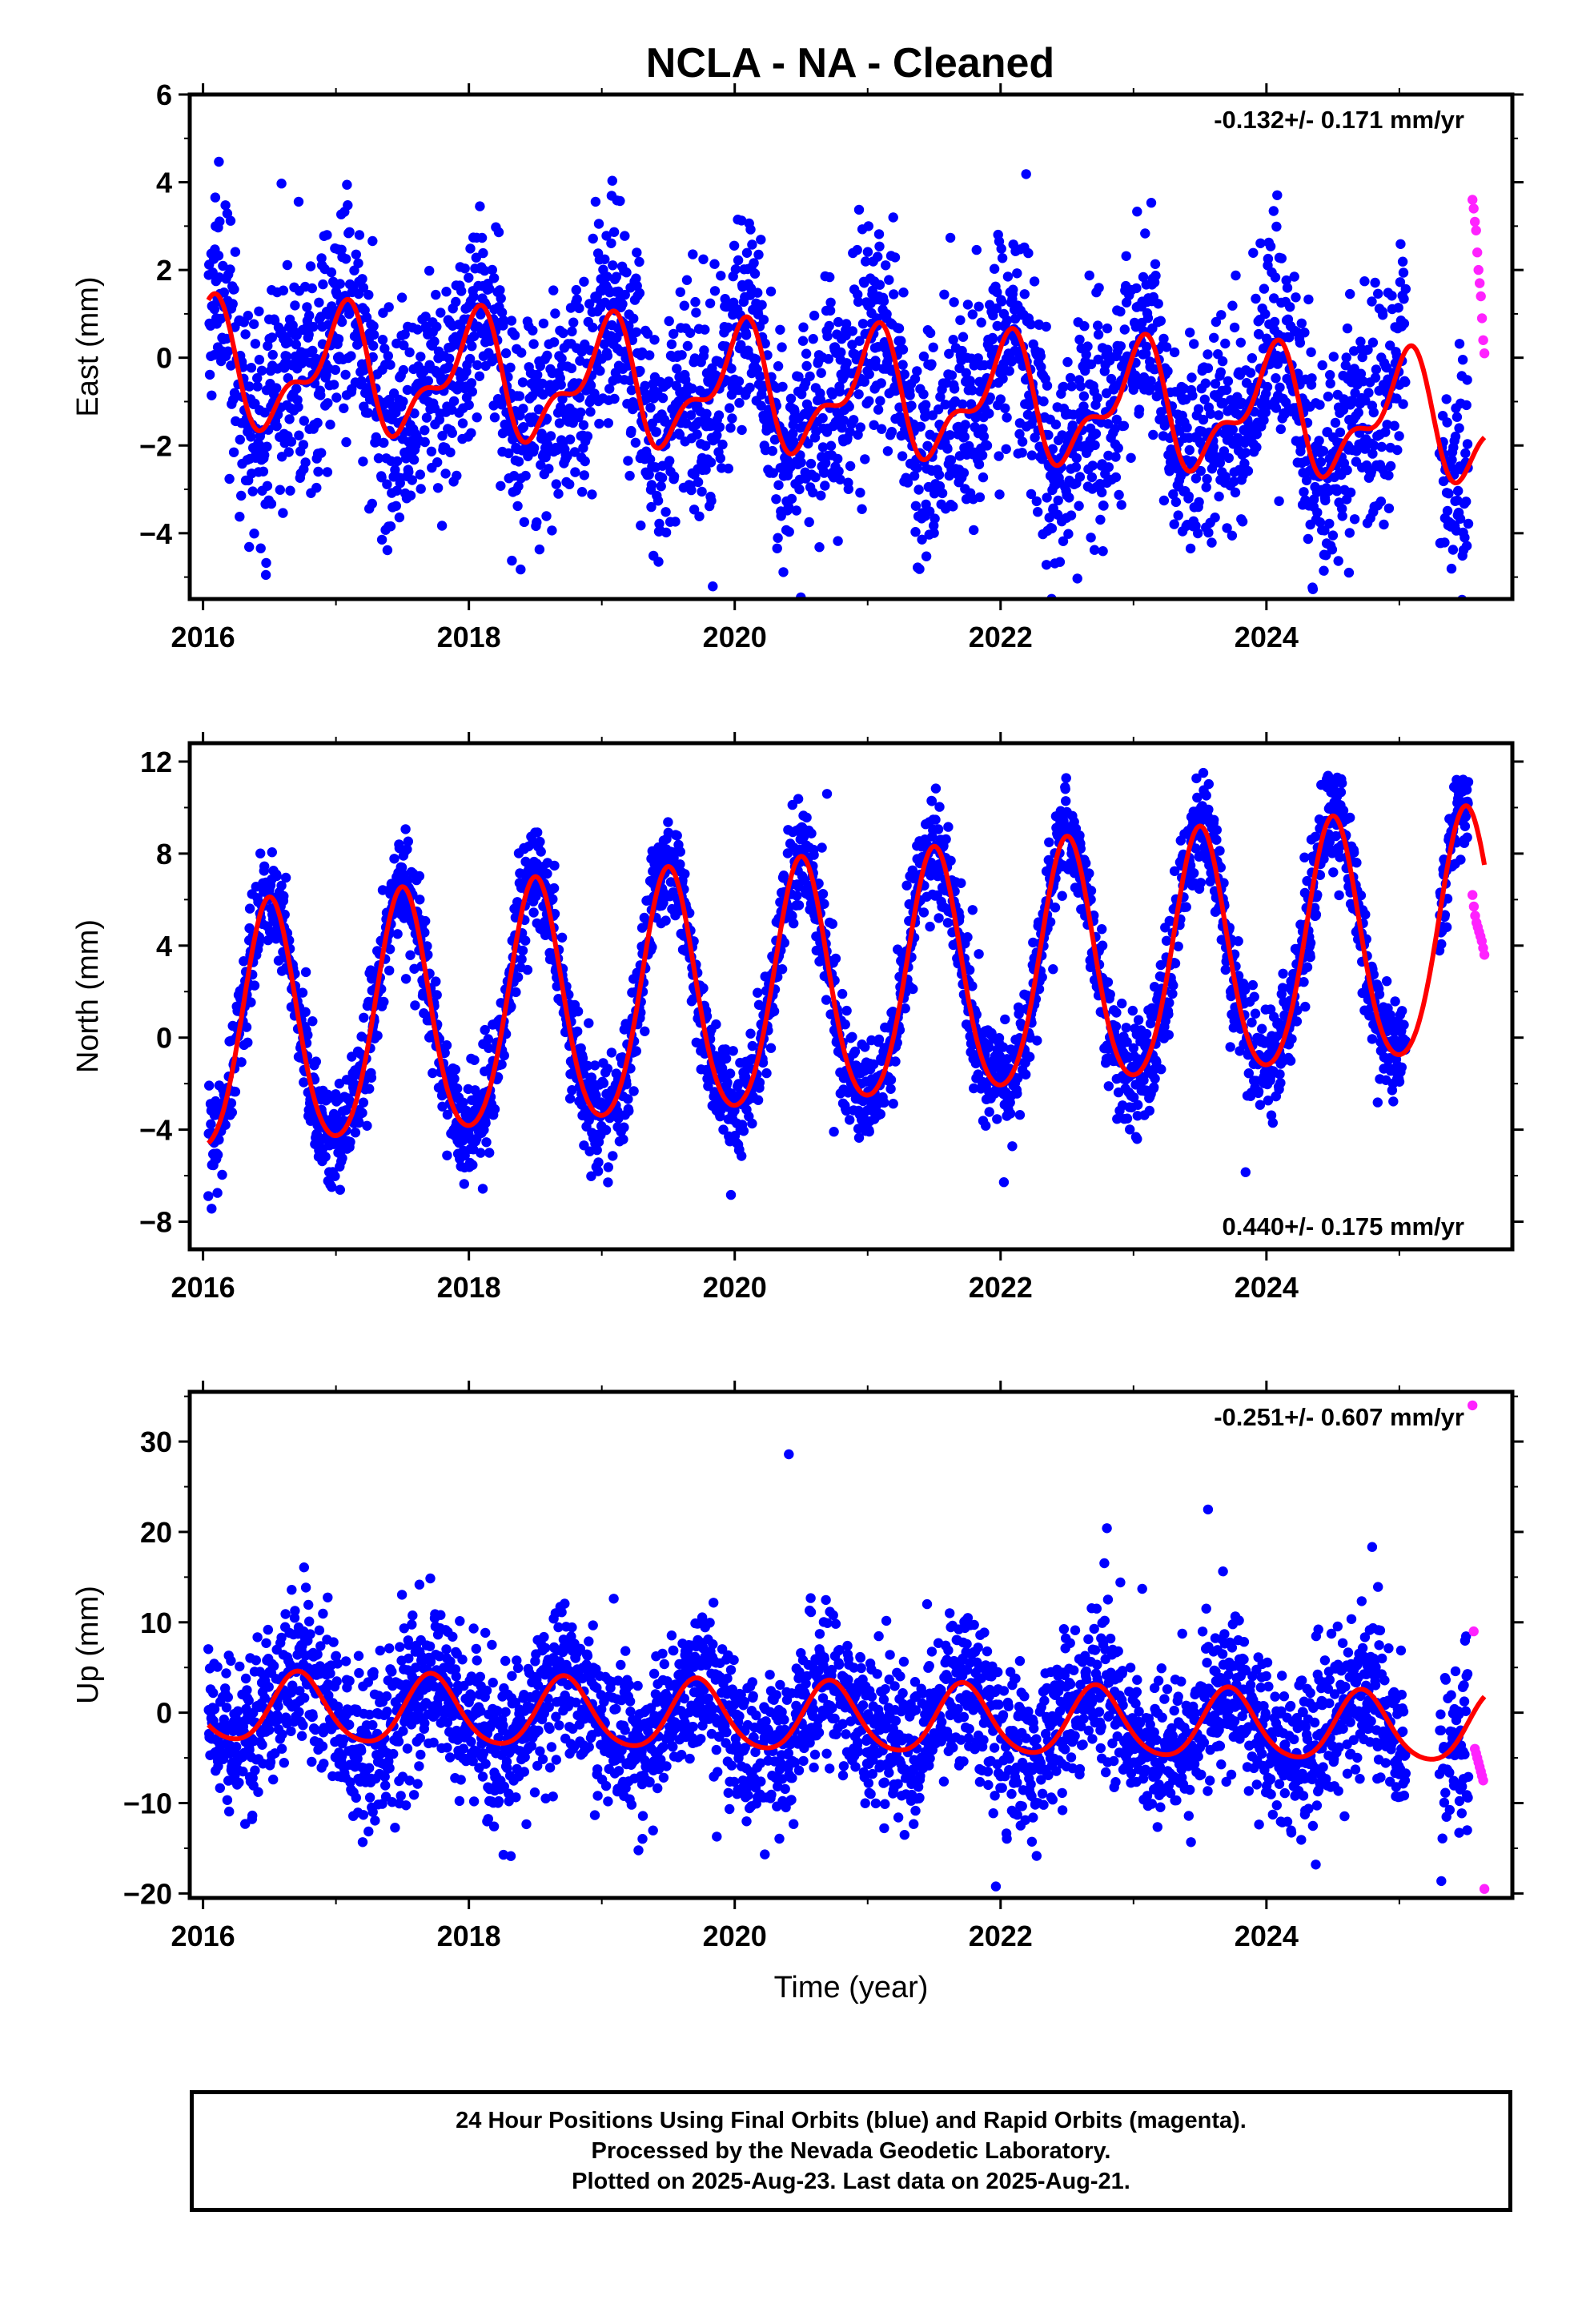  Describe the element at coordinates (735, 1287) in the screenshot. I see `north-xtick-label: 2020` at that location.